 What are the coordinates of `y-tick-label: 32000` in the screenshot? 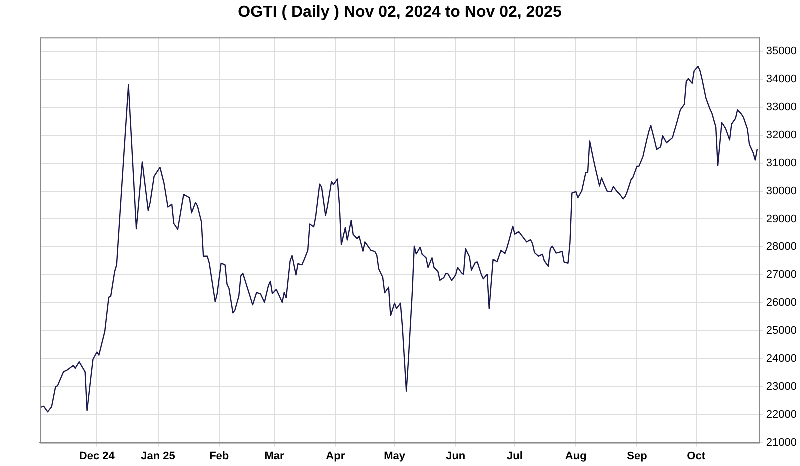 It's located at (782, 135).